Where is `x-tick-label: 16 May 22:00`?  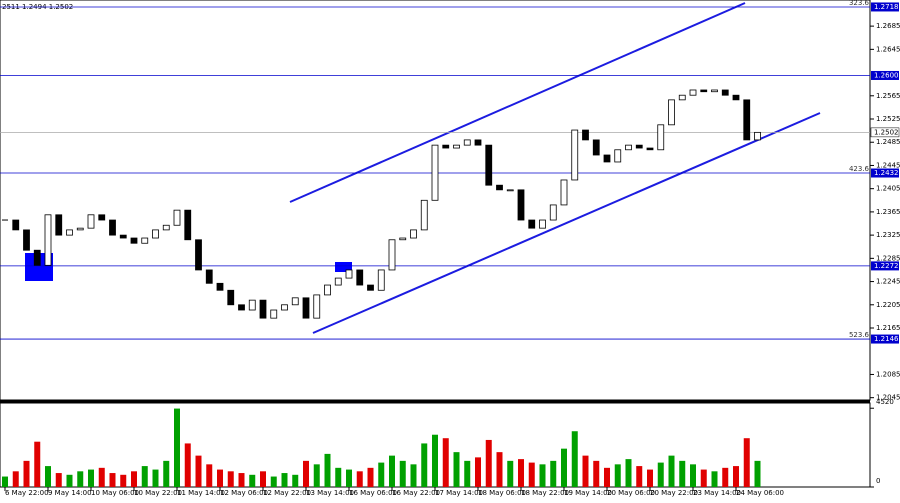
x-tick-label: 16 May 22:00 is located at coordinates (416, 493).